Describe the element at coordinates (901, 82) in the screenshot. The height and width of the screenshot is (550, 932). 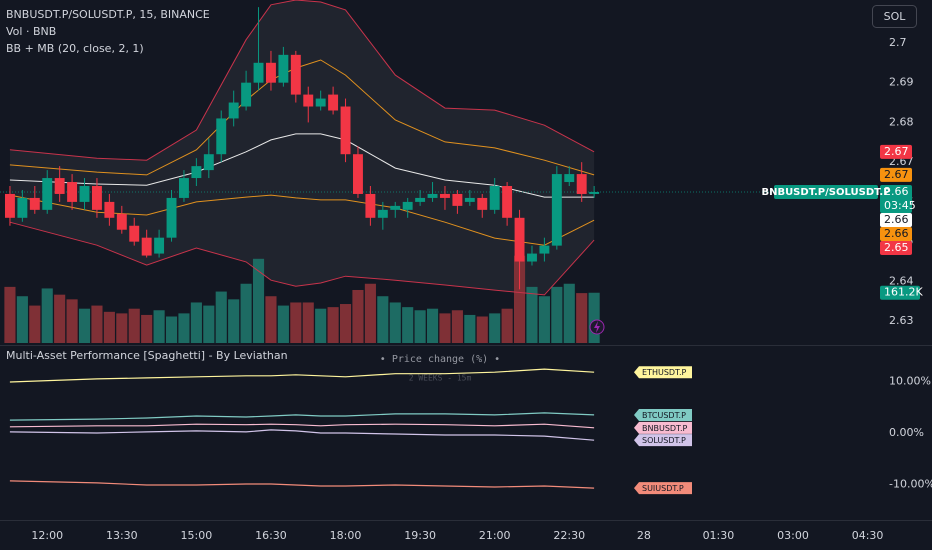
I see `y-tick-label: 2.69` at that location.